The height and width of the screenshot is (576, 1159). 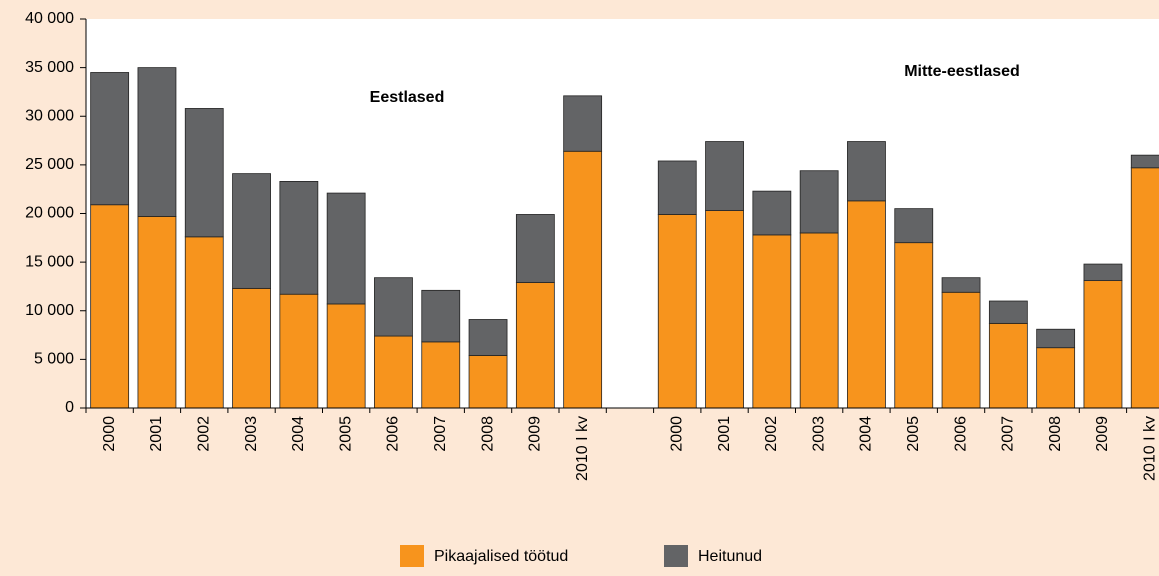 What do you see at coordinates (49, 115) in the screenshot?
I see `y-tick-label: 30 000` at bounding box center [49, 115].